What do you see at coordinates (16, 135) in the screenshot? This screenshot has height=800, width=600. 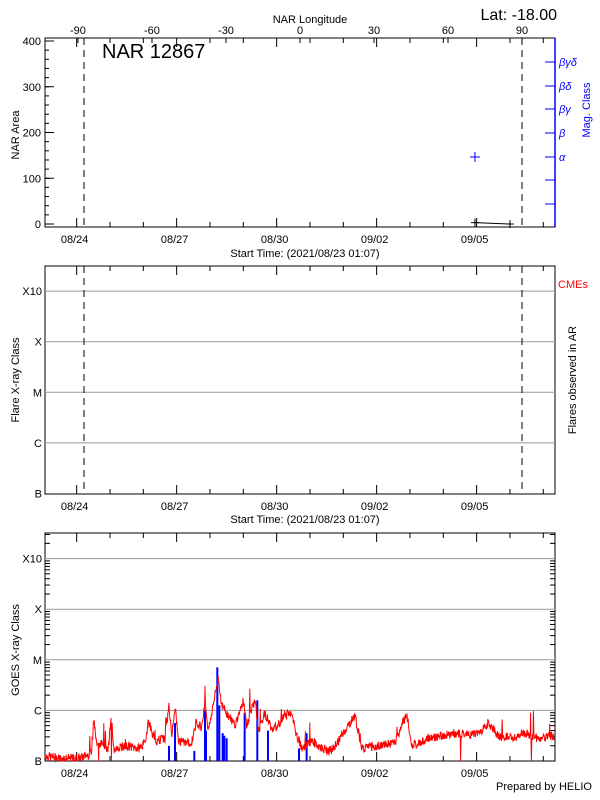 I see `area-axis-title: NAR Area` at bounding box center [16, 135].